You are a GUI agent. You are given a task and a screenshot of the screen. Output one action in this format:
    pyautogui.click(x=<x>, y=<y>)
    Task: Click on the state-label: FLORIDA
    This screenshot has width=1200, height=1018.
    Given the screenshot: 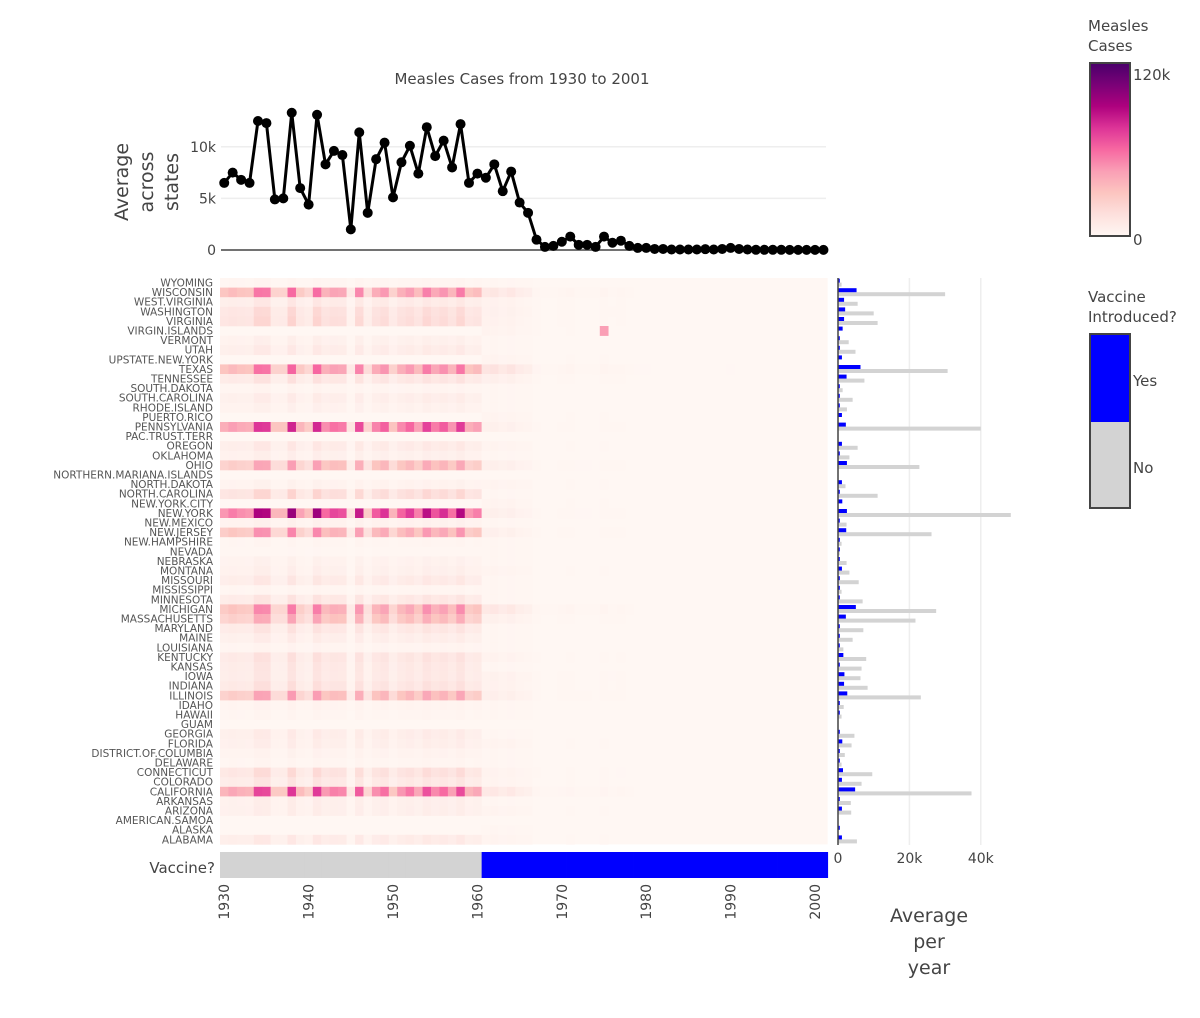 What is the action you would take?
    pyautogui.click(x=191, y=744)
    